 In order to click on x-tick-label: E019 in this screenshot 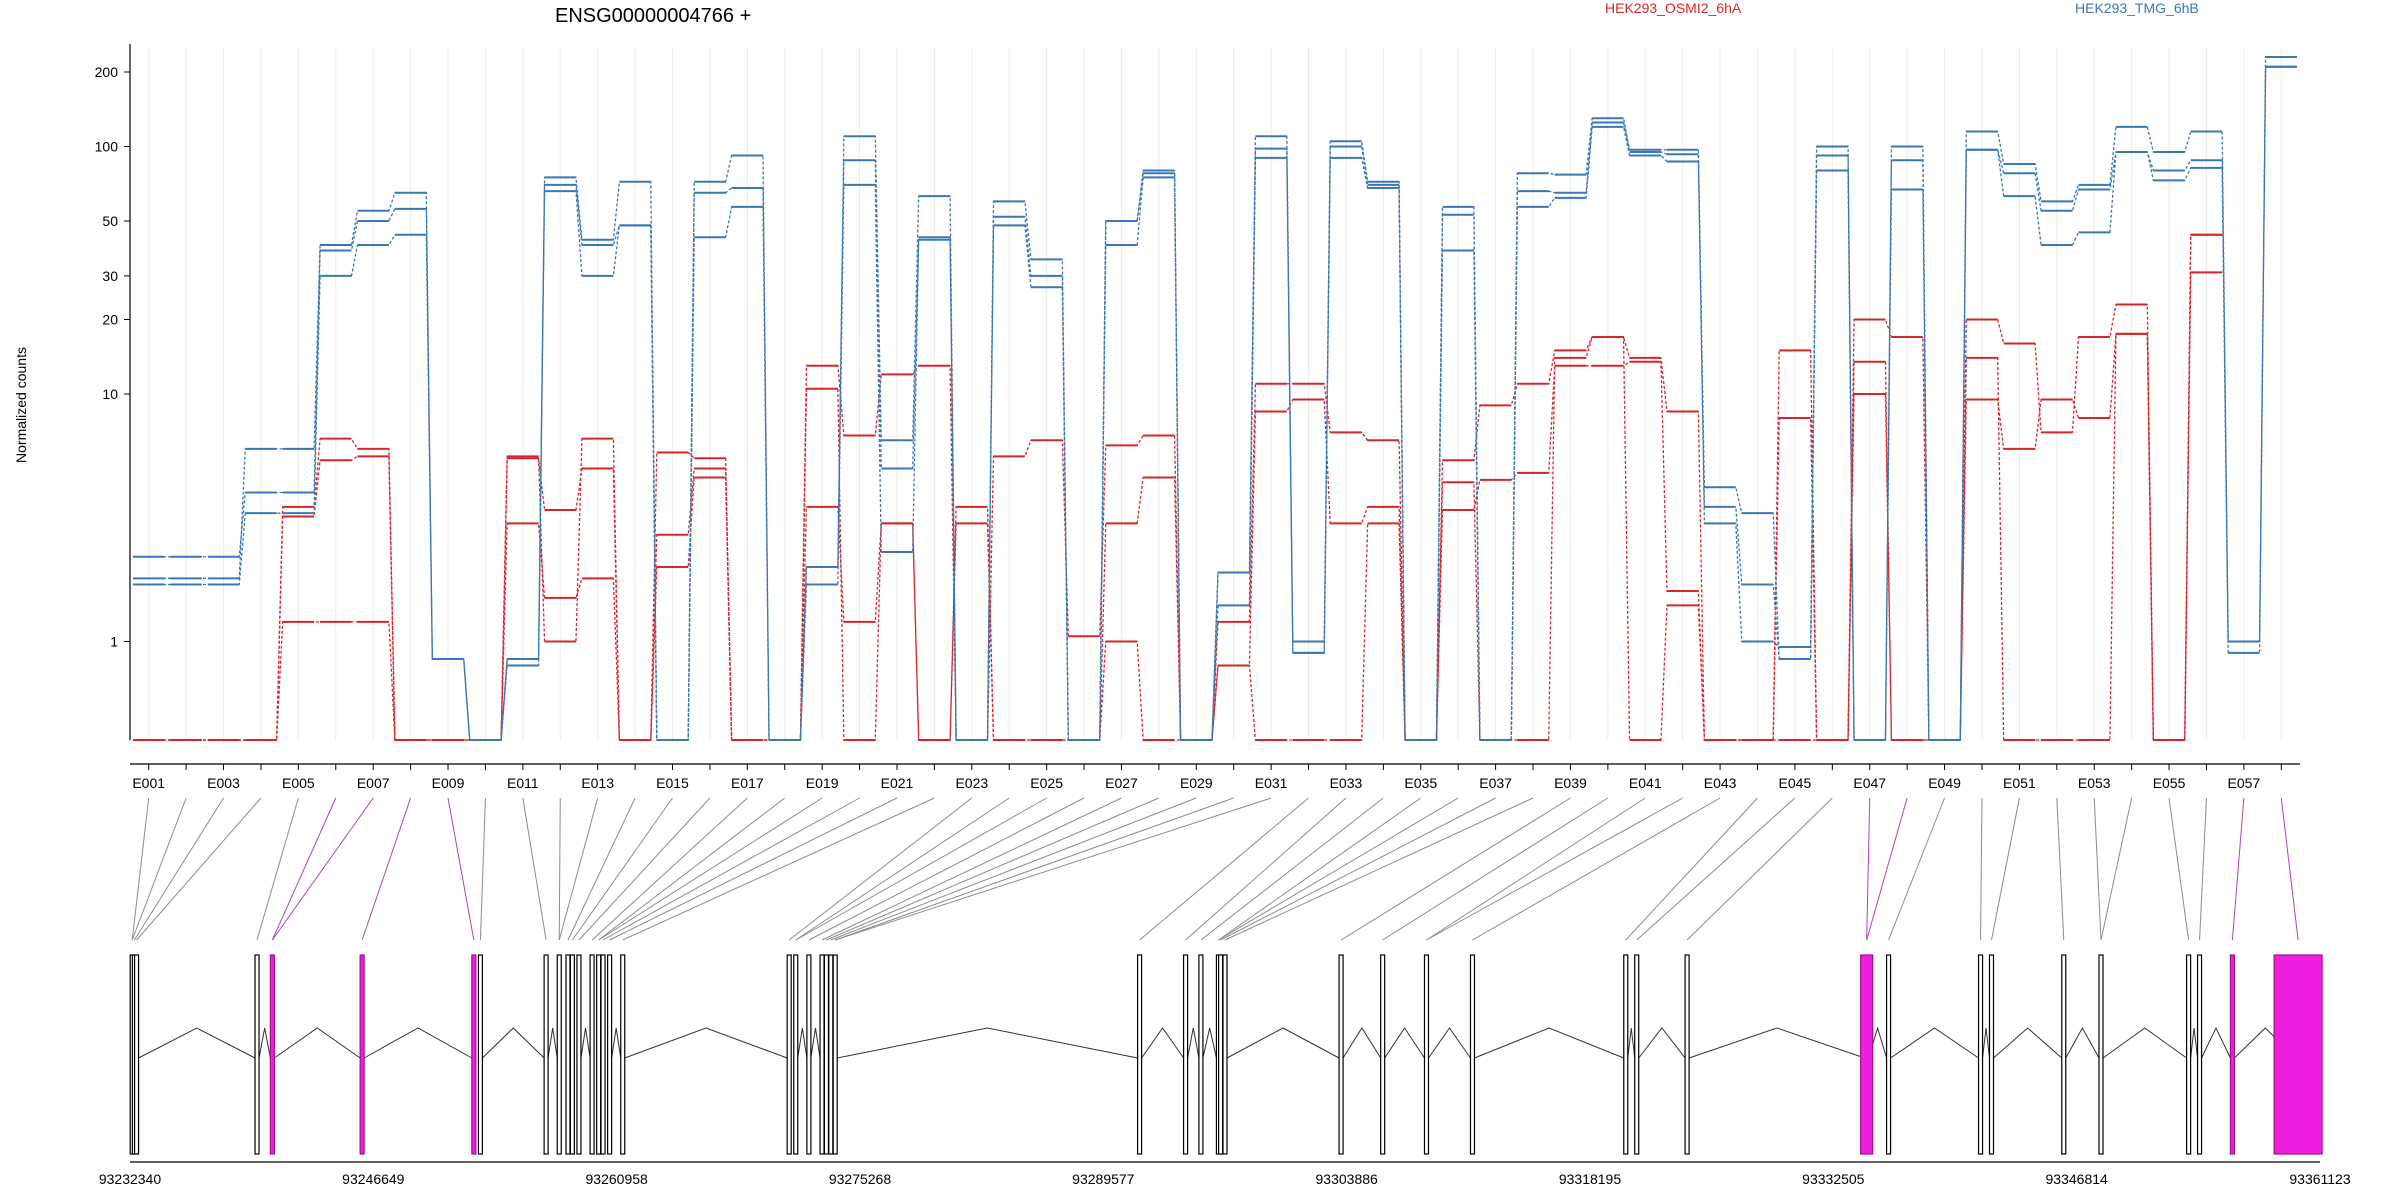, I will do `click(822, 783)`.